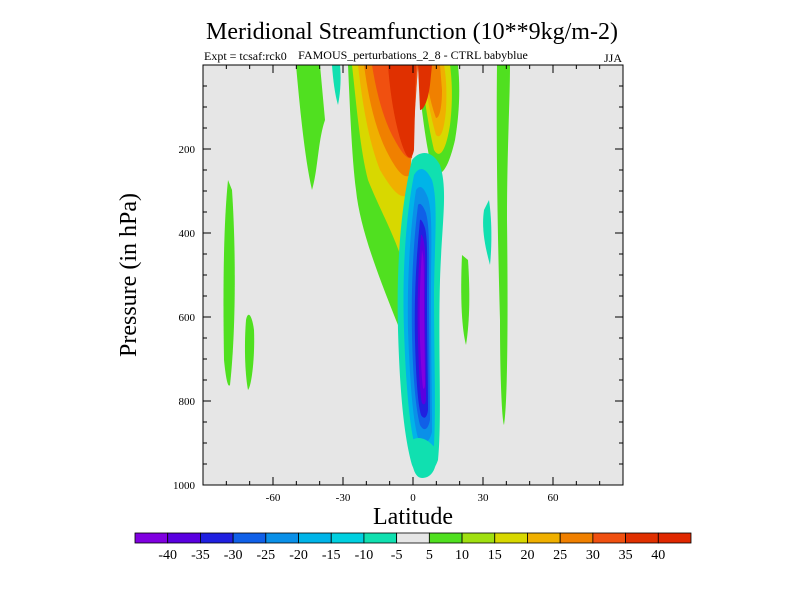  I want to click on colorbar: -40 -35 -30 -25 -20 -15 -10 -5 5 10 15 20 25 30 35 40, so click(413, 547).